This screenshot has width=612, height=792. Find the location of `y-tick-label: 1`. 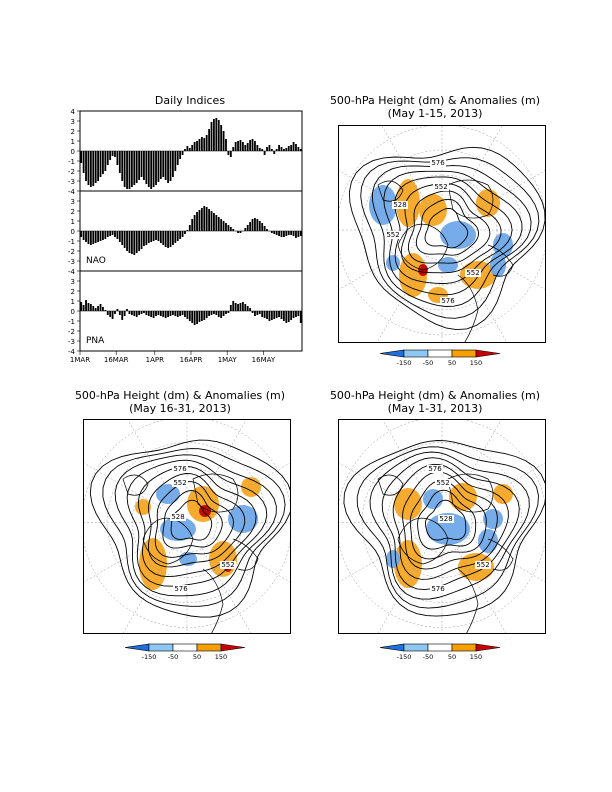

y-tick-label: 1 is located at coordinates (73, 142).